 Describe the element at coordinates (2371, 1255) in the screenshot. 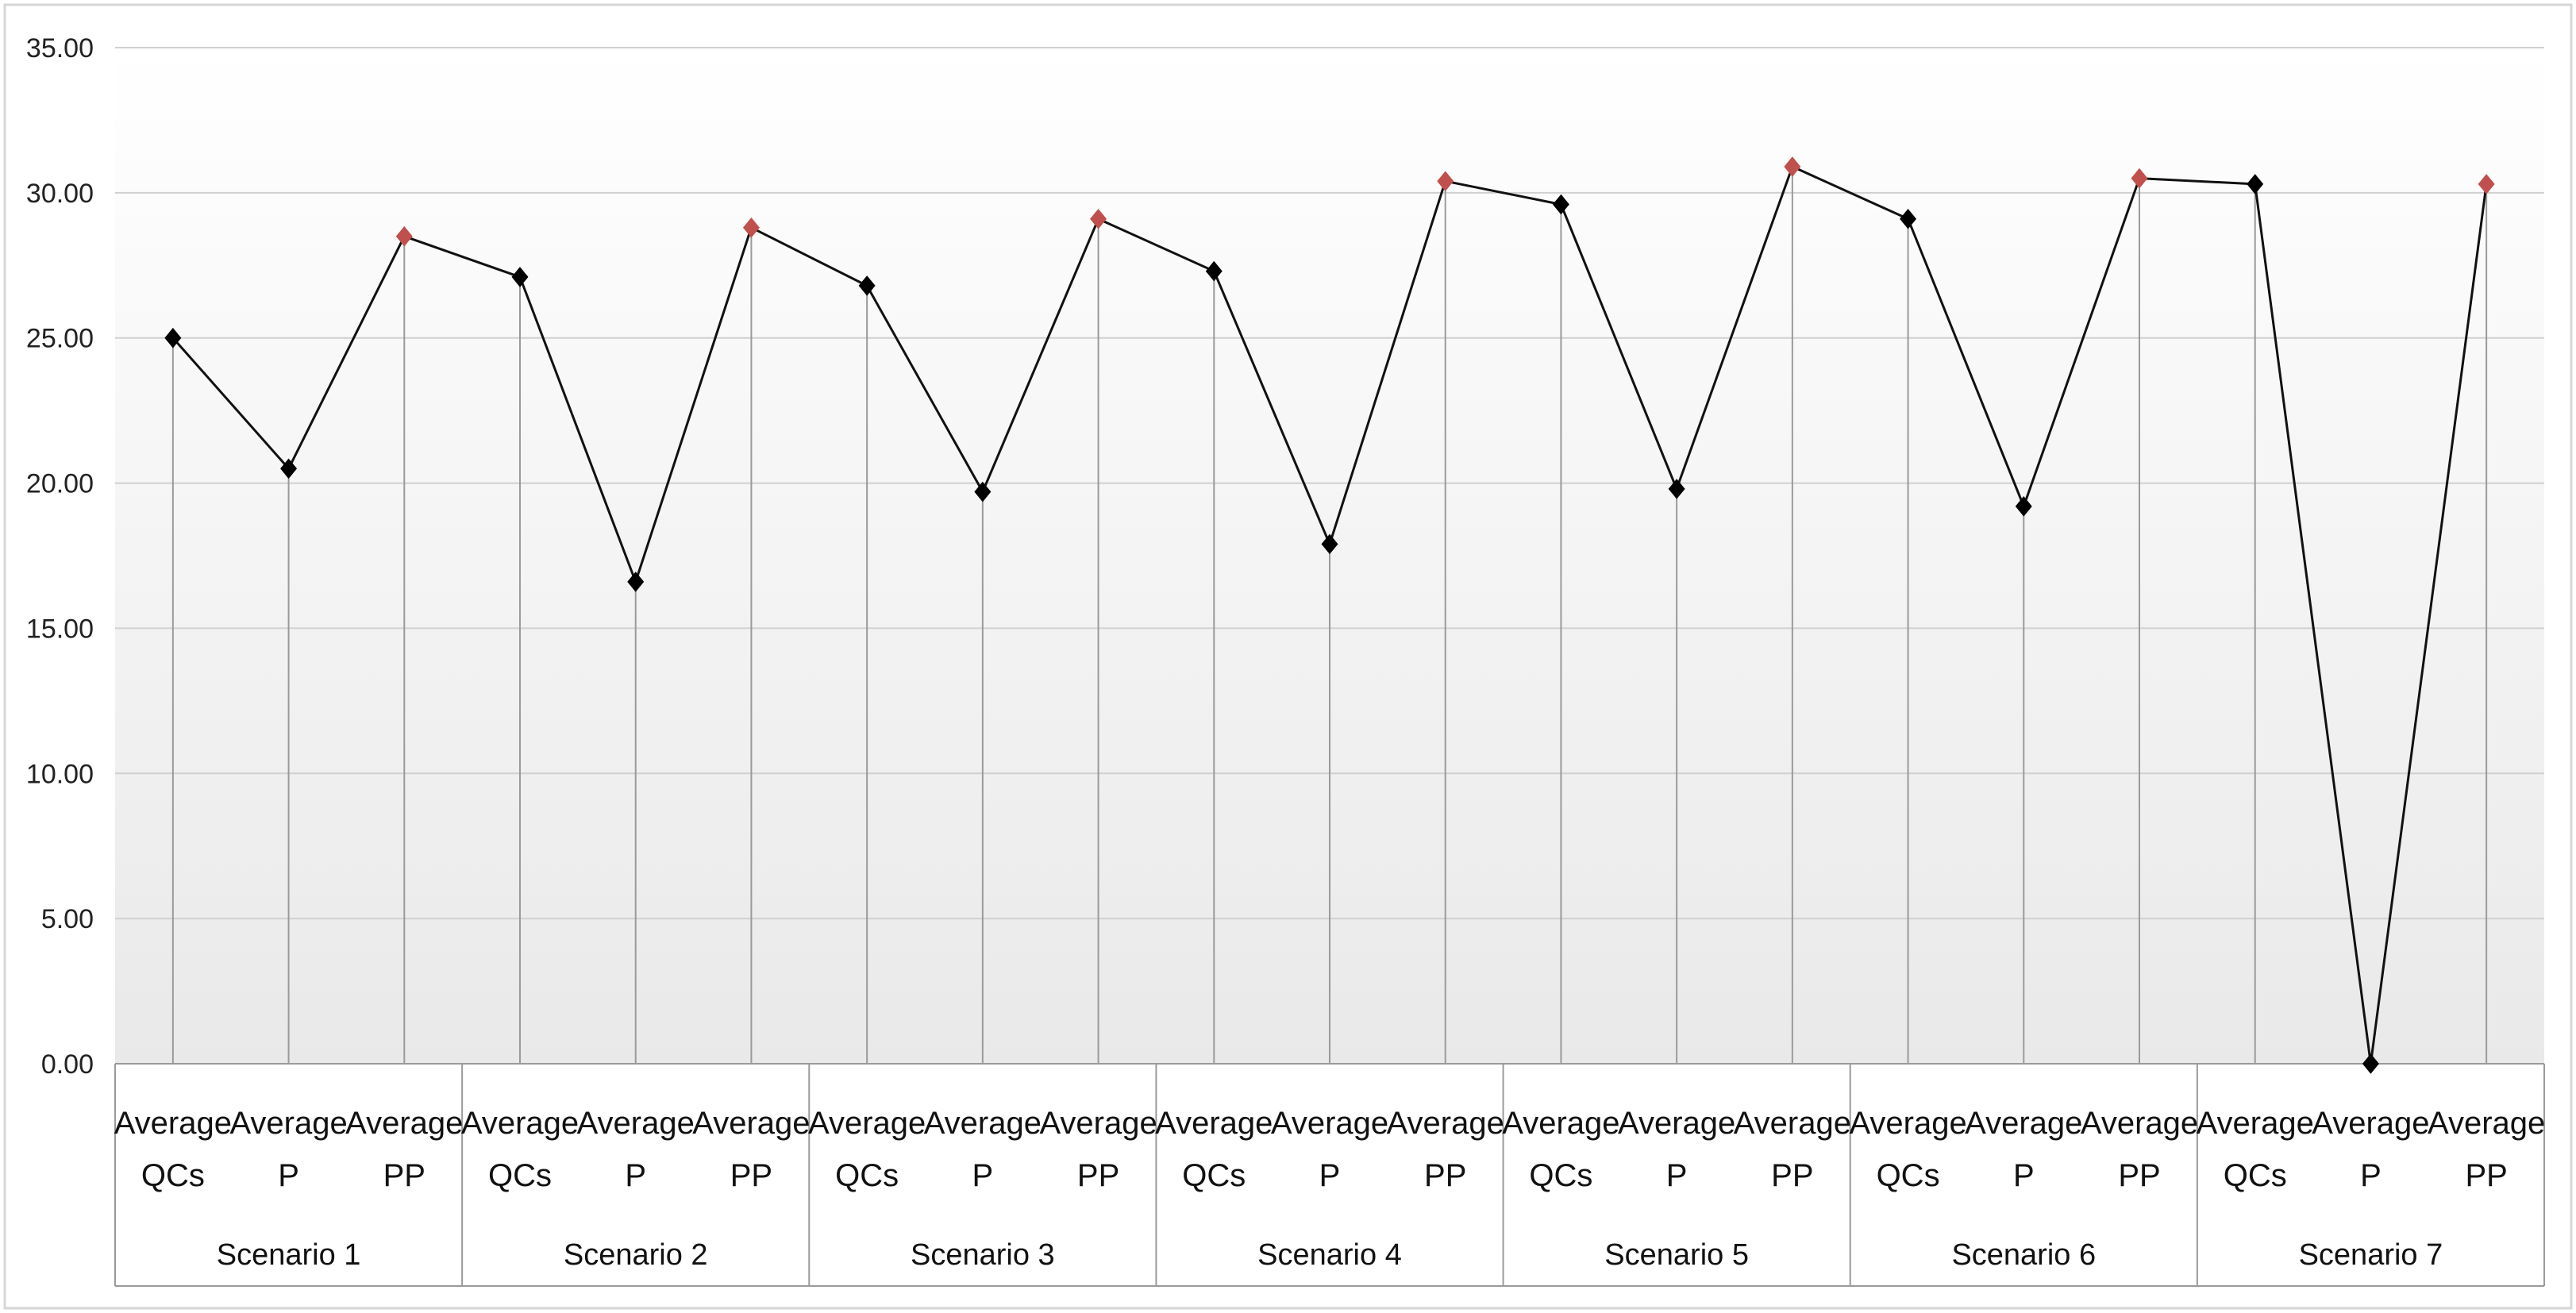

I see `group-label: Scenario 7` at that location.